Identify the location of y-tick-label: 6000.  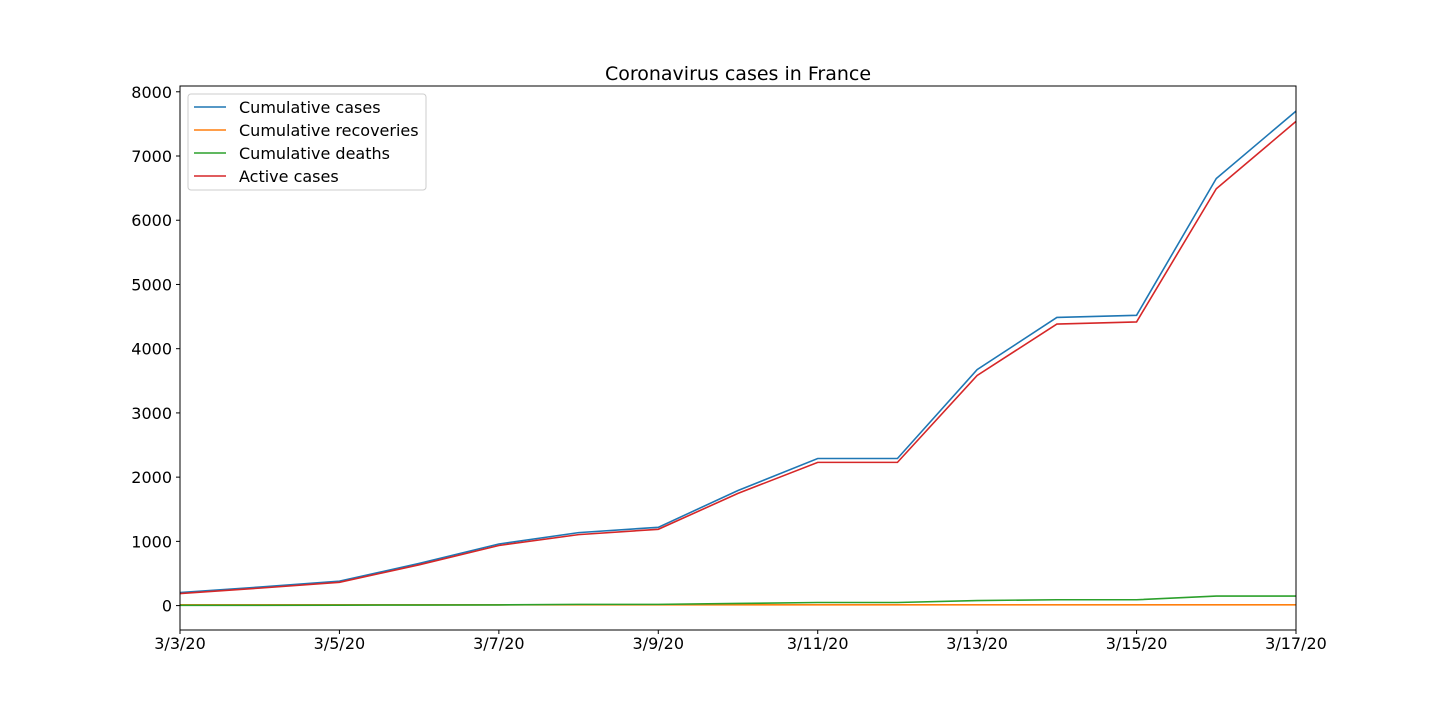
(151, 220).